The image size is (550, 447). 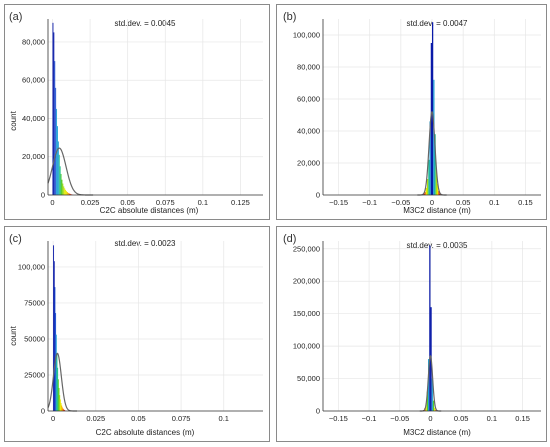 What do you see at coordinates (437, 23) in the screenshot?
I see `chart-title: std.dev. = 0.0047` at bounding box center [437, 23].